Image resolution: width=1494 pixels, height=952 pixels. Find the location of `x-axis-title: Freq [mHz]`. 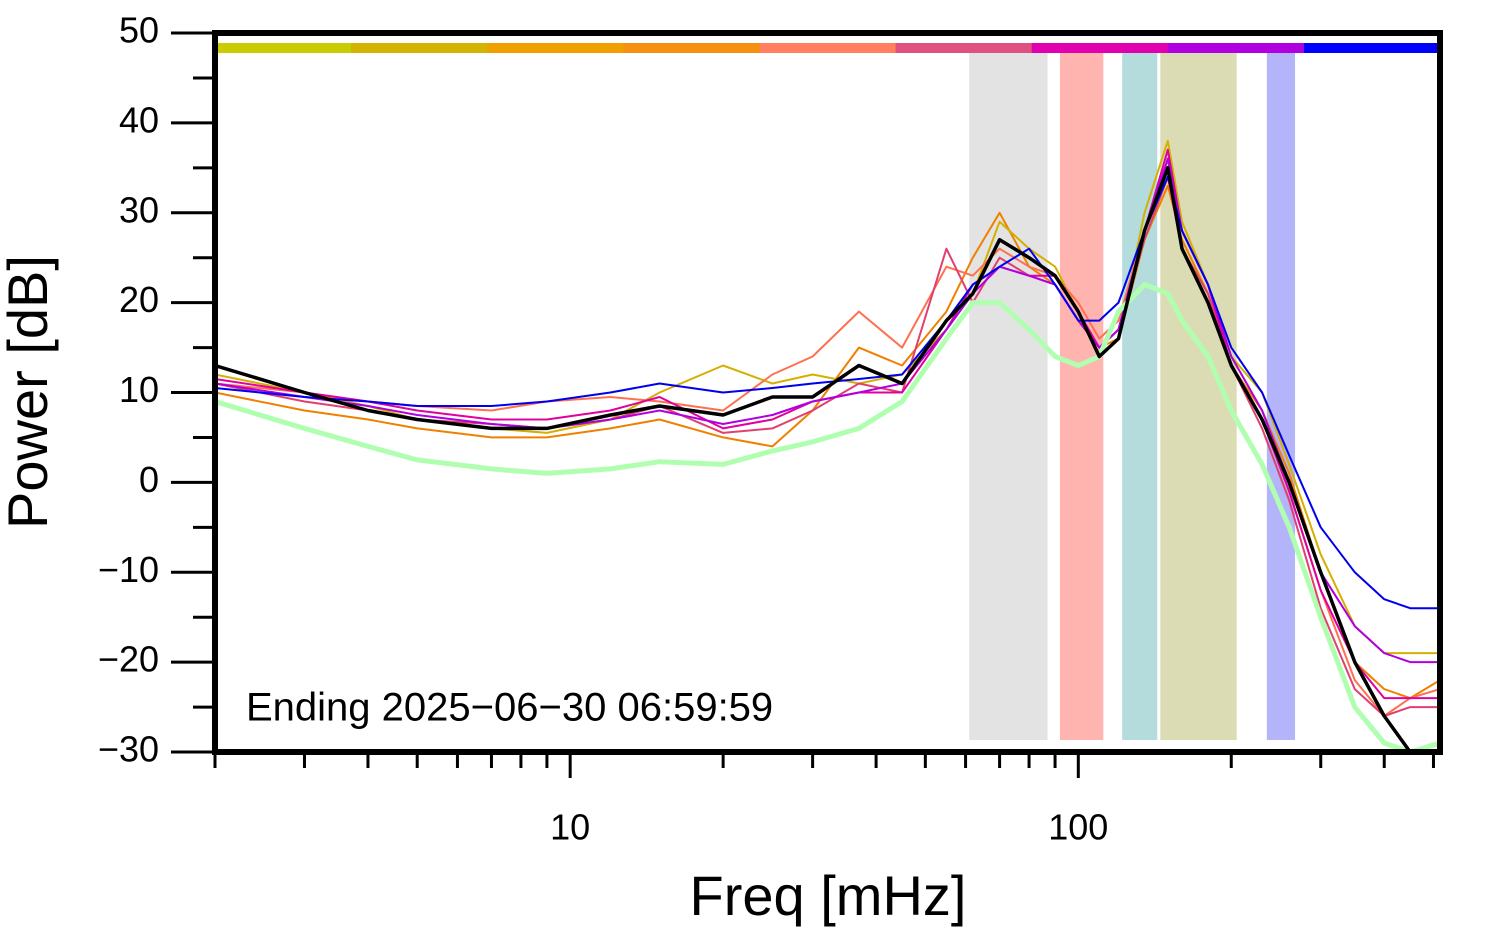

x-axis-title: Freq [mHz] is located at coordinates (828, 895).